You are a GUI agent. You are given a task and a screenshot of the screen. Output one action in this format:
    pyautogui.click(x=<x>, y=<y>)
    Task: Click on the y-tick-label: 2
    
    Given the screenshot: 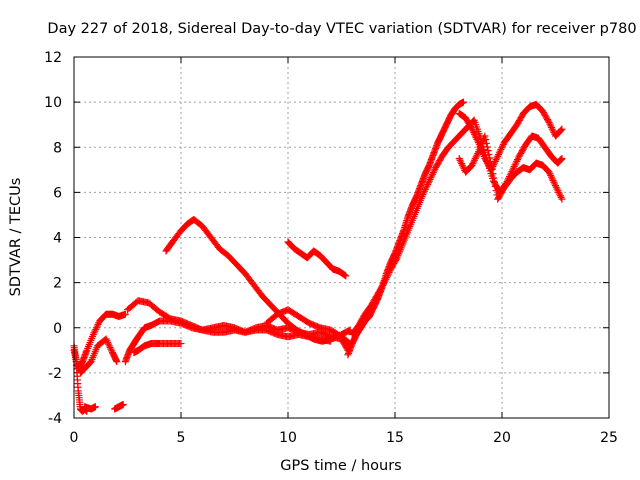 What is the action you would take?
    pyautogui.click(x=57, y=284)
    